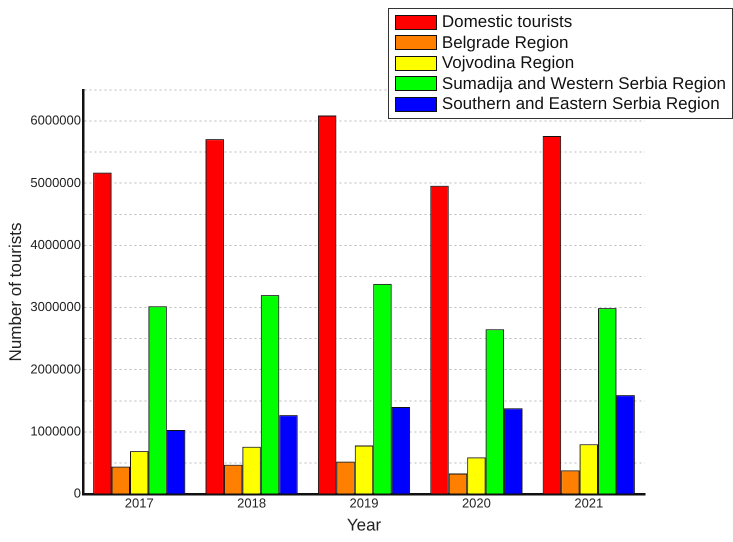 Image resolution: width=733 pixels, height=542 pixels. I want to click on x-tick-label: 2020, so click(476, 502).